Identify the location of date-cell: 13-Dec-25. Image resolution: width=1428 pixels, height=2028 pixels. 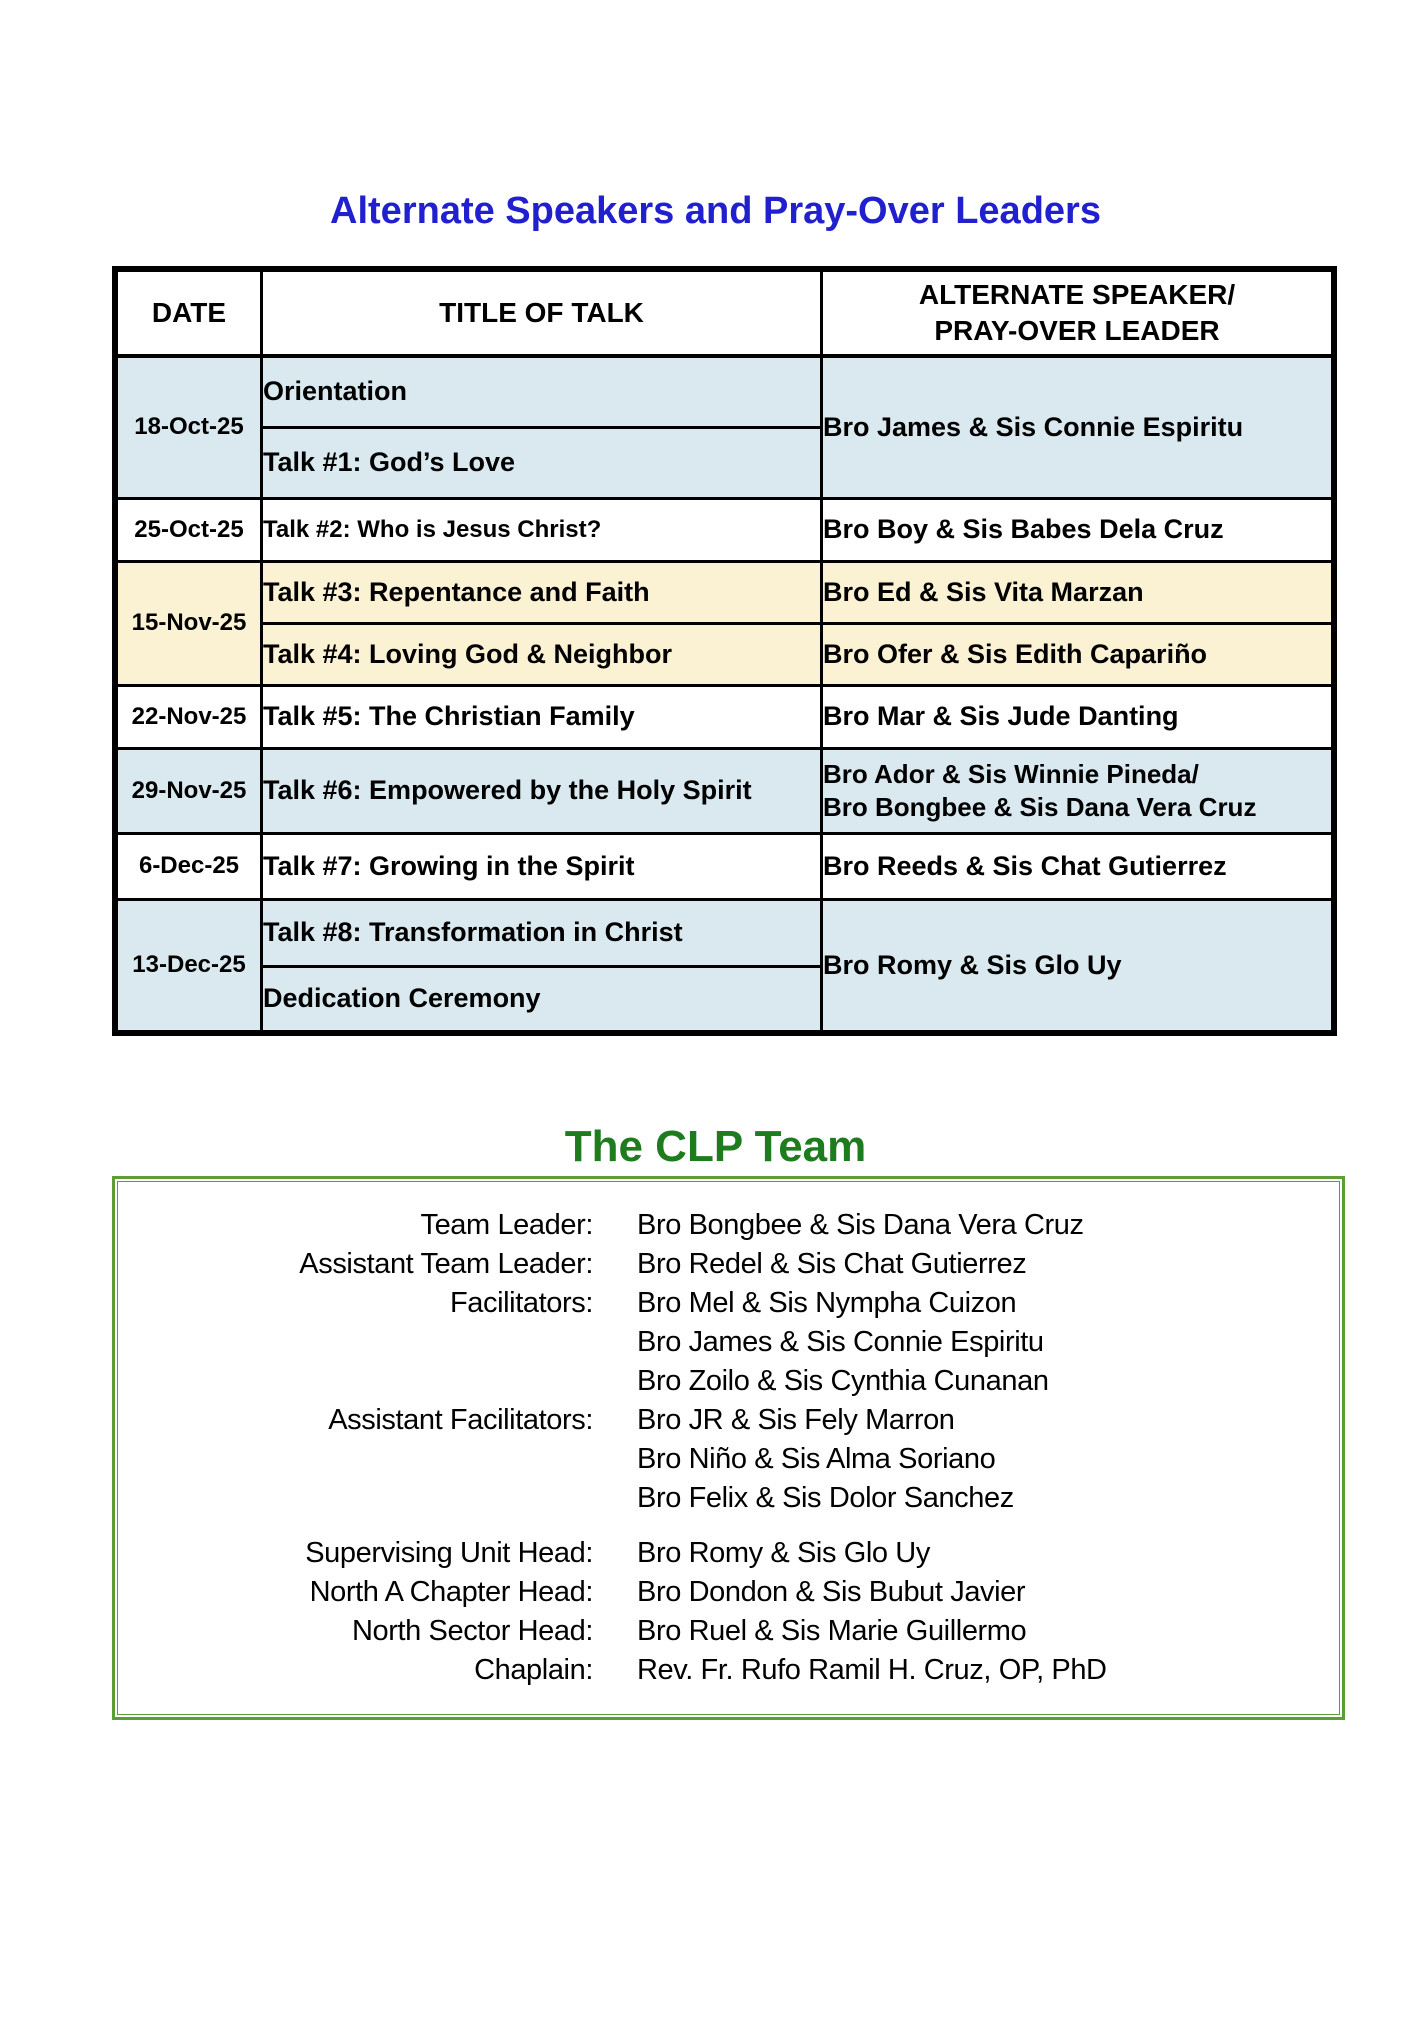
(188, 966).